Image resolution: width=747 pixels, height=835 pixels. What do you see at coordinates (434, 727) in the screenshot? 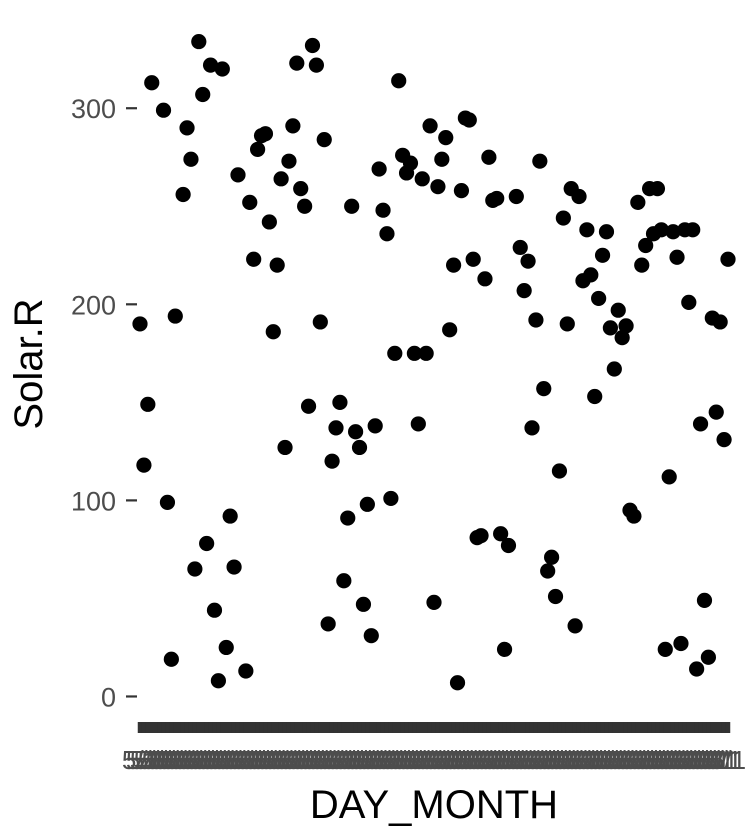
I see `x-axis-ticks` at bounding box center [434, 727].